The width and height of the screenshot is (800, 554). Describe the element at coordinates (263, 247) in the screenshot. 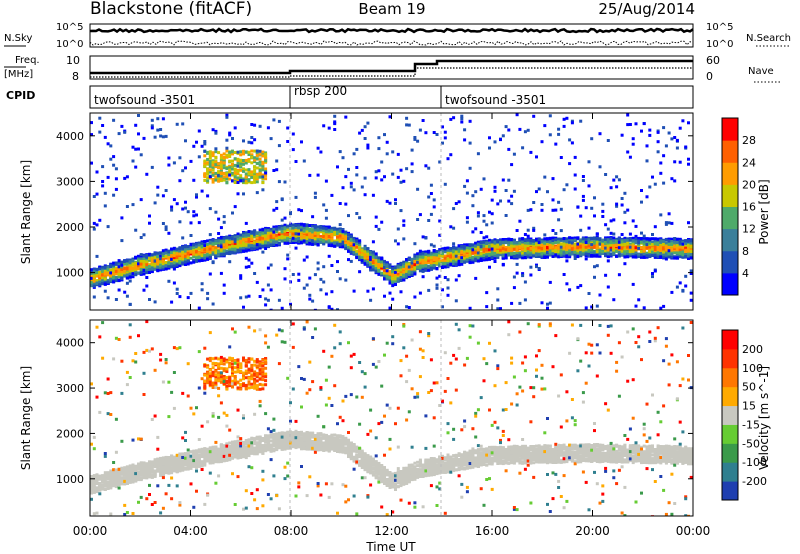

I see `power-cell-2050` at that location.